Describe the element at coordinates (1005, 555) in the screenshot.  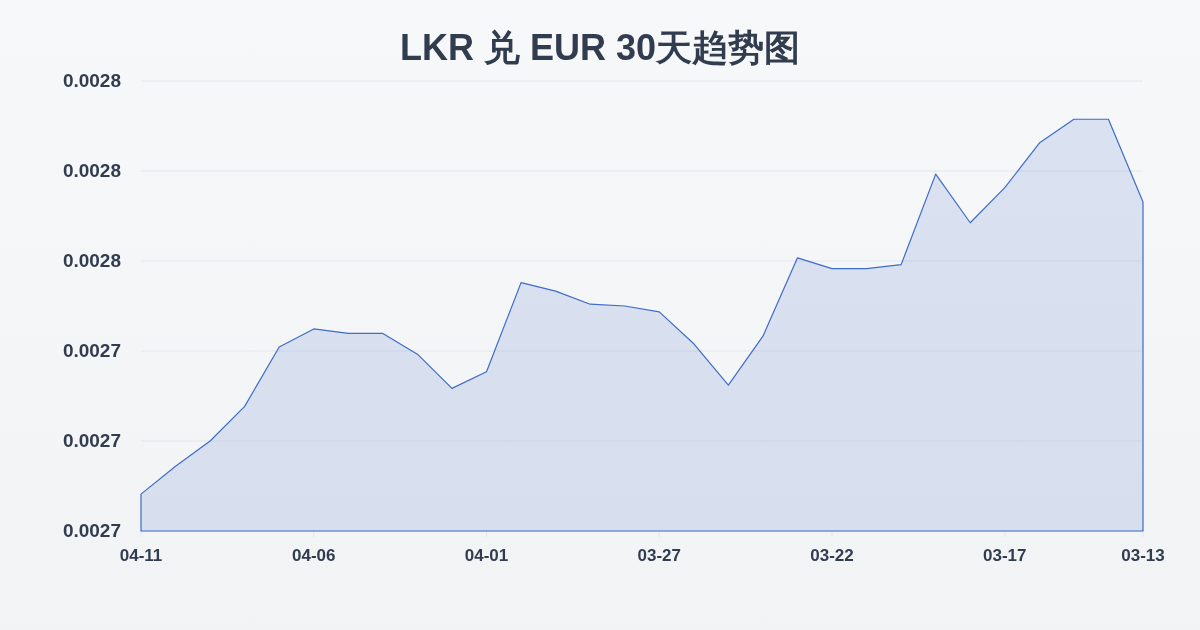
I see `x-tick-label: 03-17` at that location.